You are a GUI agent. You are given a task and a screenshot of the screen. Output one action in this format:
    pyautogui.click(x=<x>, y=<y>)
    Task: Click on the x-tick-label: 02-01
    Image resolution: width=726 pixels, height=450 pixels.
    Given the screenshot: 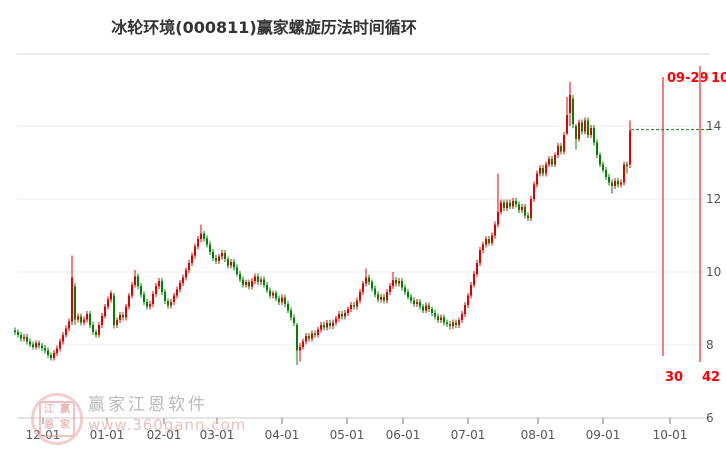 What is the action you would take?
    pyautogui.click(x=164, y=435)
    